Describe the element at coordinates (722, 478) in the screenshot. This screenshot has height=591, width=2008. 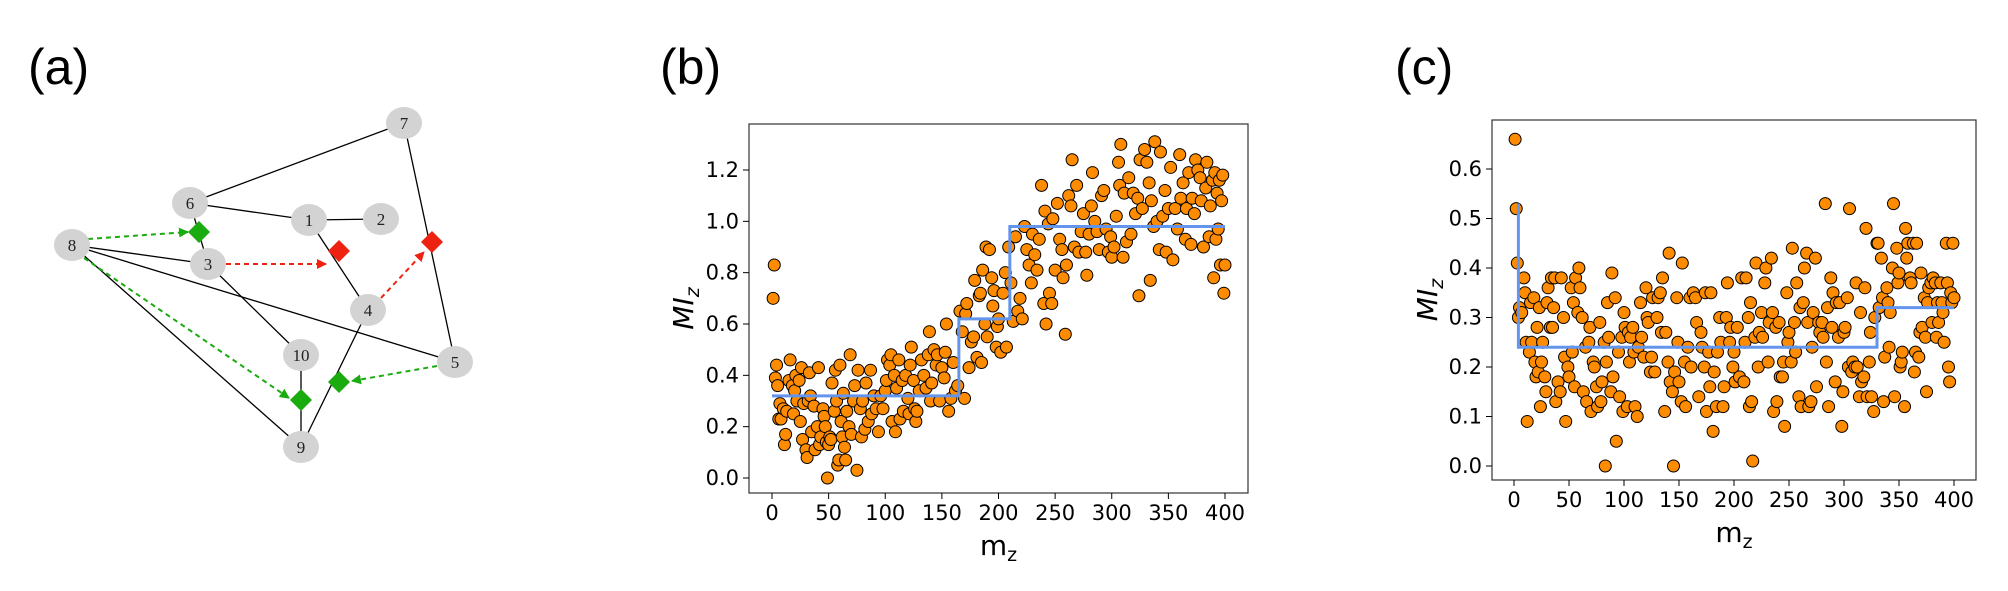
I see `y-tick-label: 0.0` at that location.